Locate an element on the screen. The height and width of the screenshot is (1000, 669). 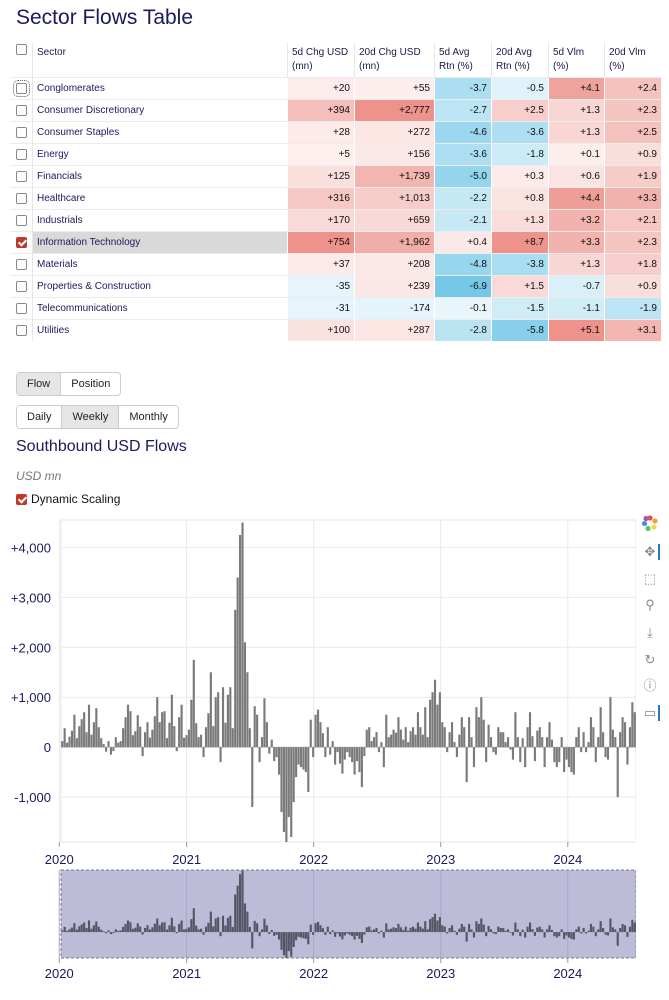
period-toggle: Daily Weekly Monthly is located at coordinates (97, 417).